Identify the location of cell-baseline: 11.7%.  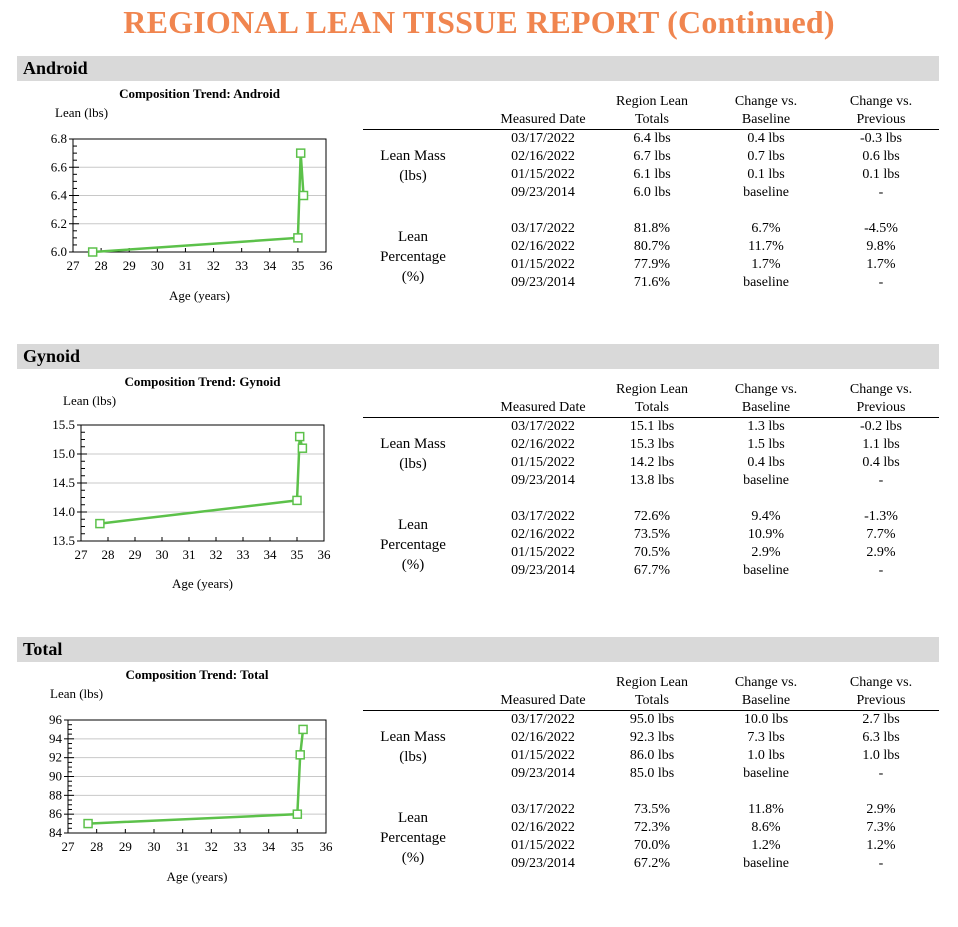
(766, 246).